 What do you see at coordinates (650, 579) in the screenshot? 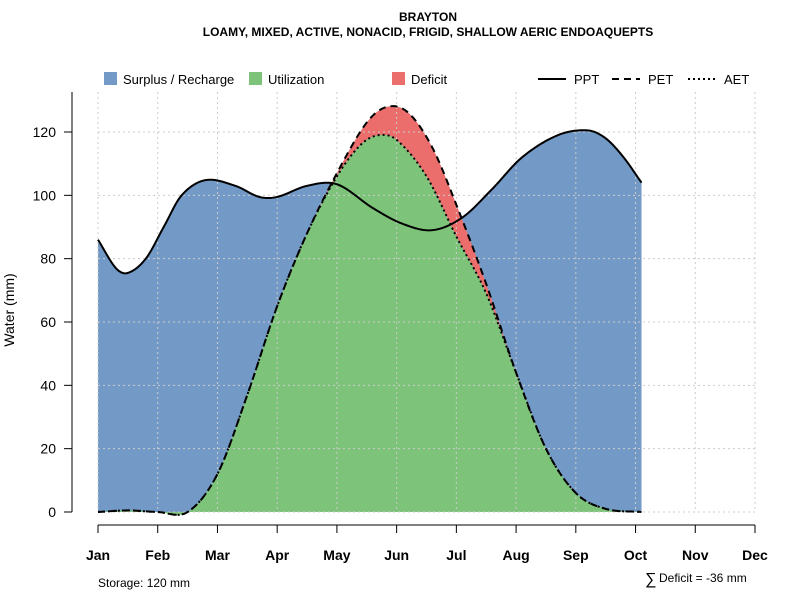
I see `sigma-icon: ∑` at bounding box center [650, 579].